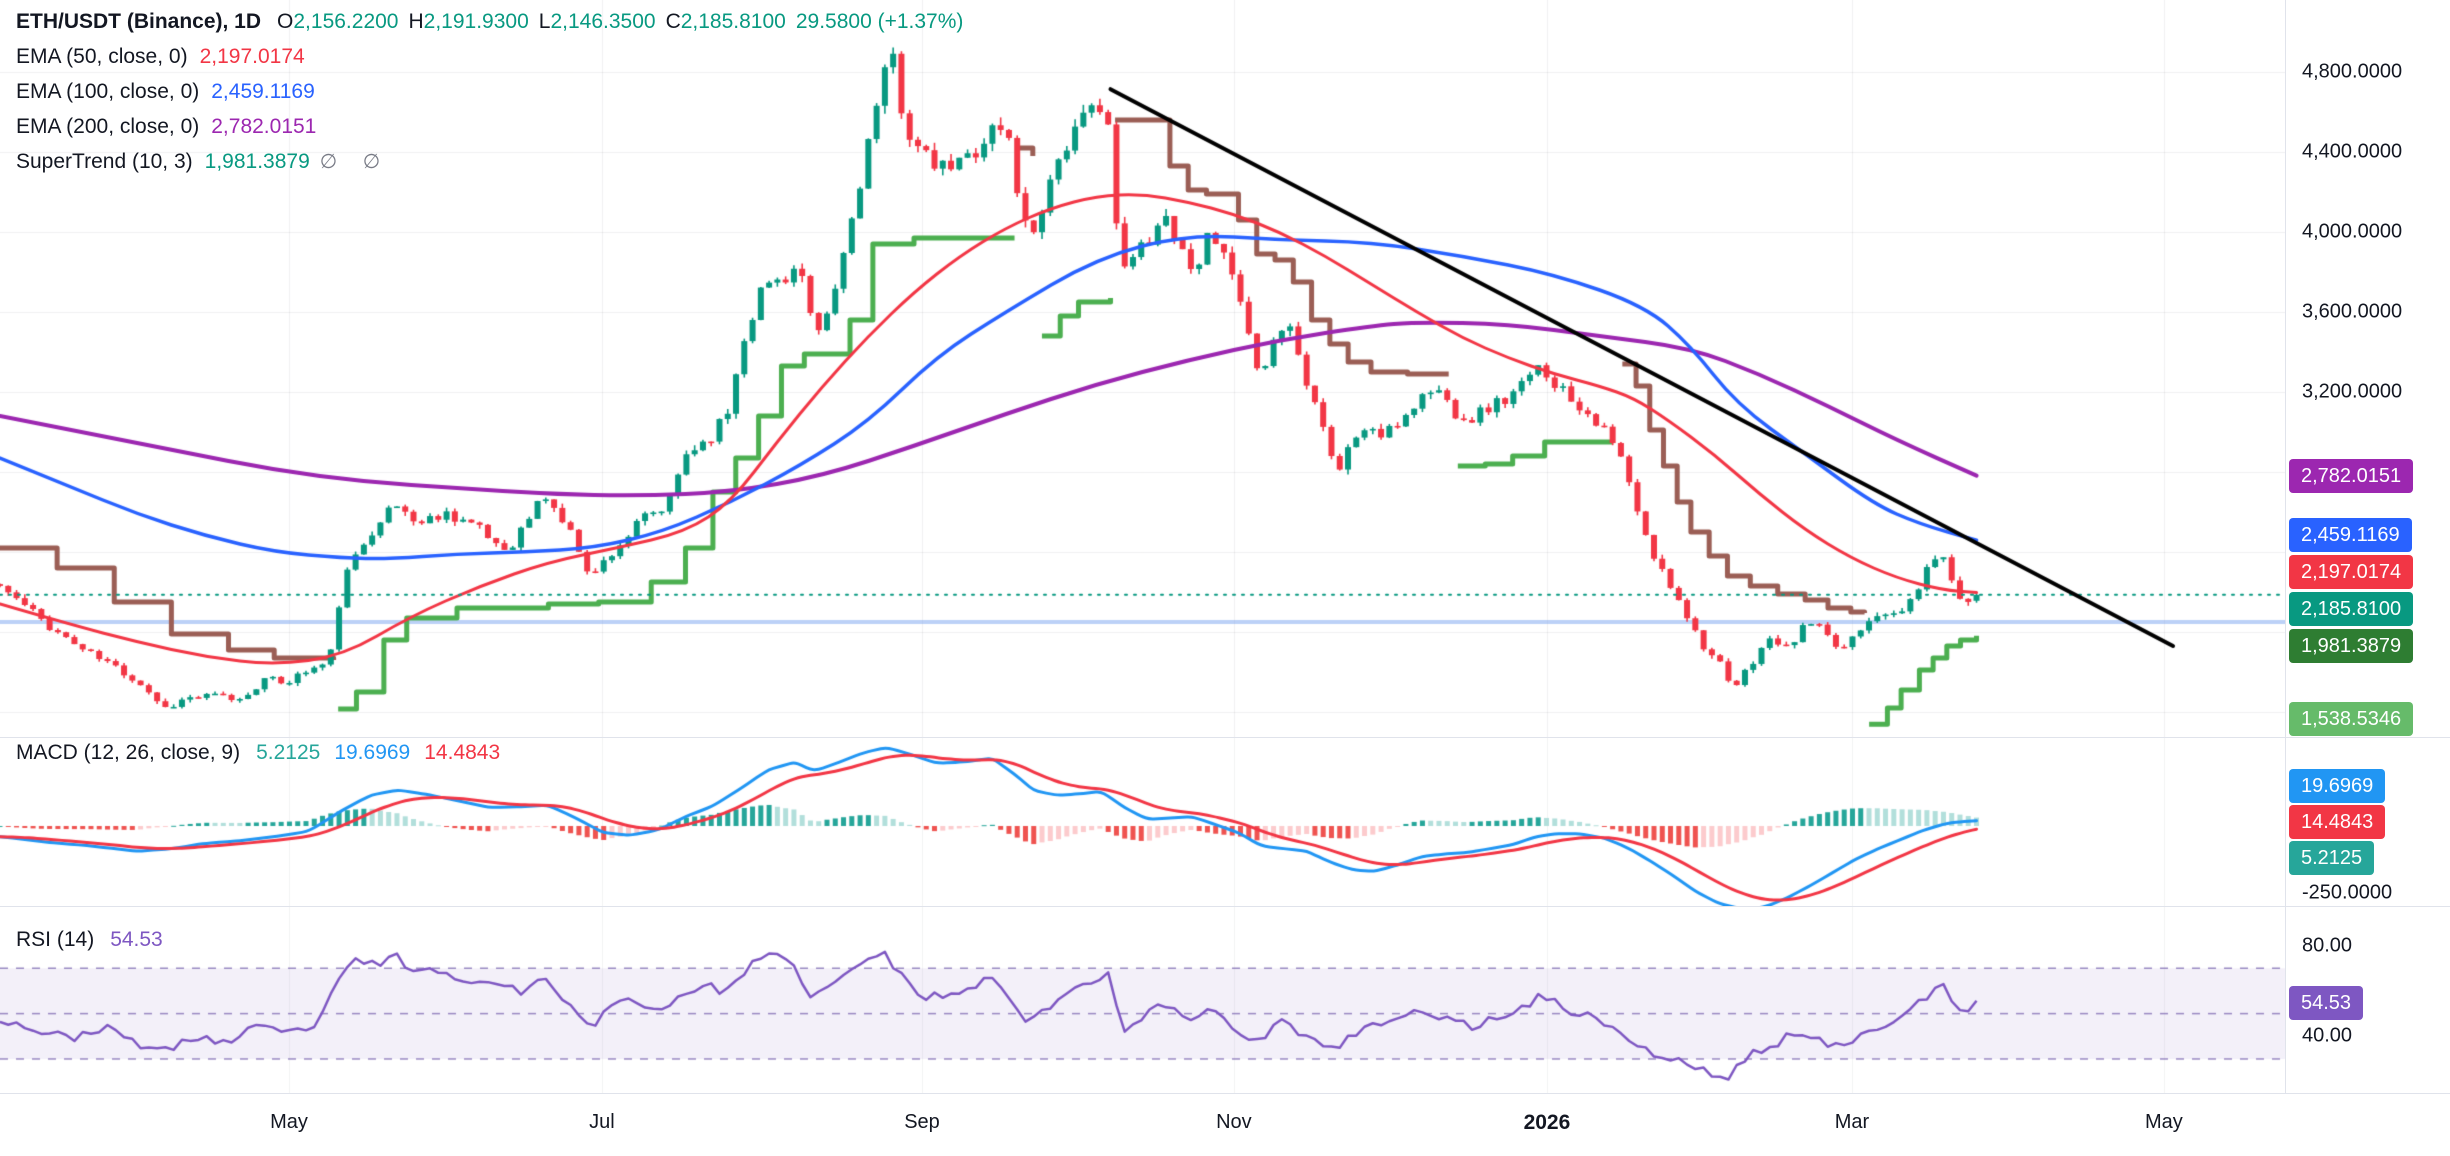 The image size is (2450, 1156). What do you see at coordinates (489, 56) in the screenshot?
I see `indicator-legend-row: EMA (50, close, 0) 2,197.0174` at bounding box center [489, 56].